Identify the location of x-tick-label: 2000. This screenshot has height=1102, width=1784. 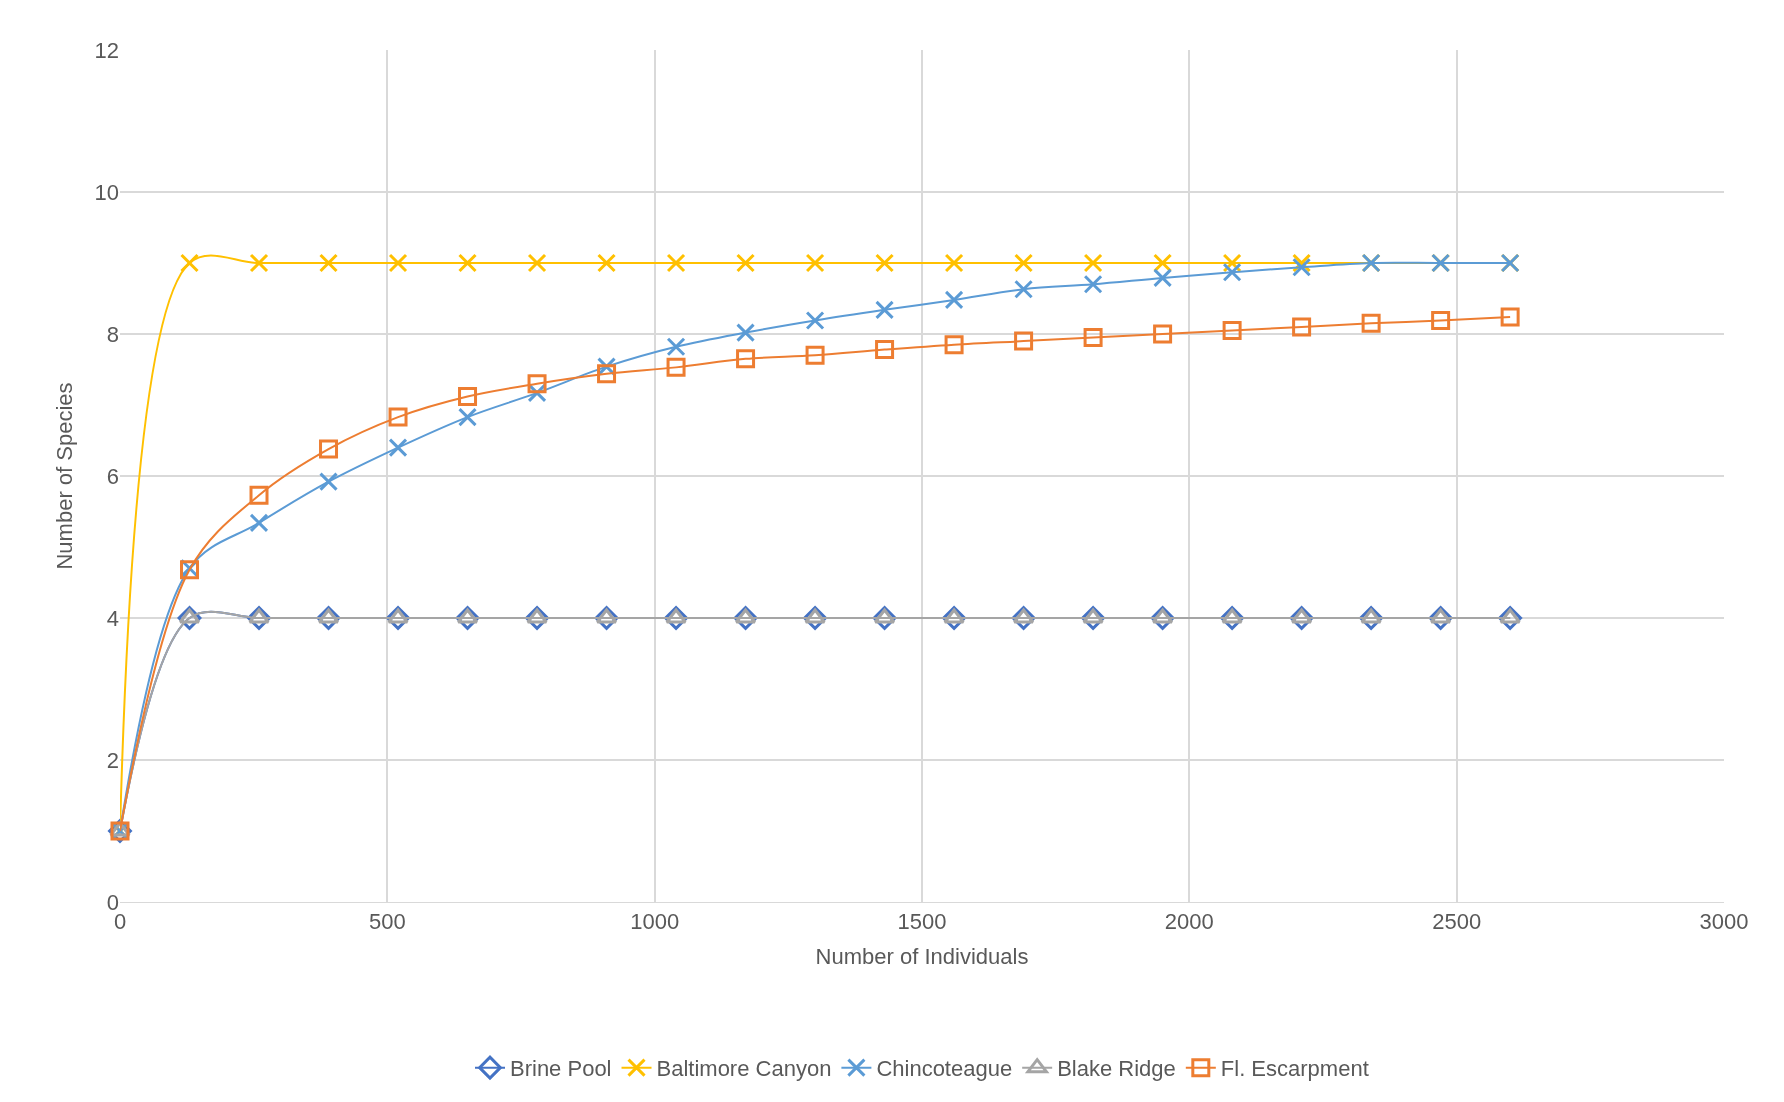
(1189, 922).